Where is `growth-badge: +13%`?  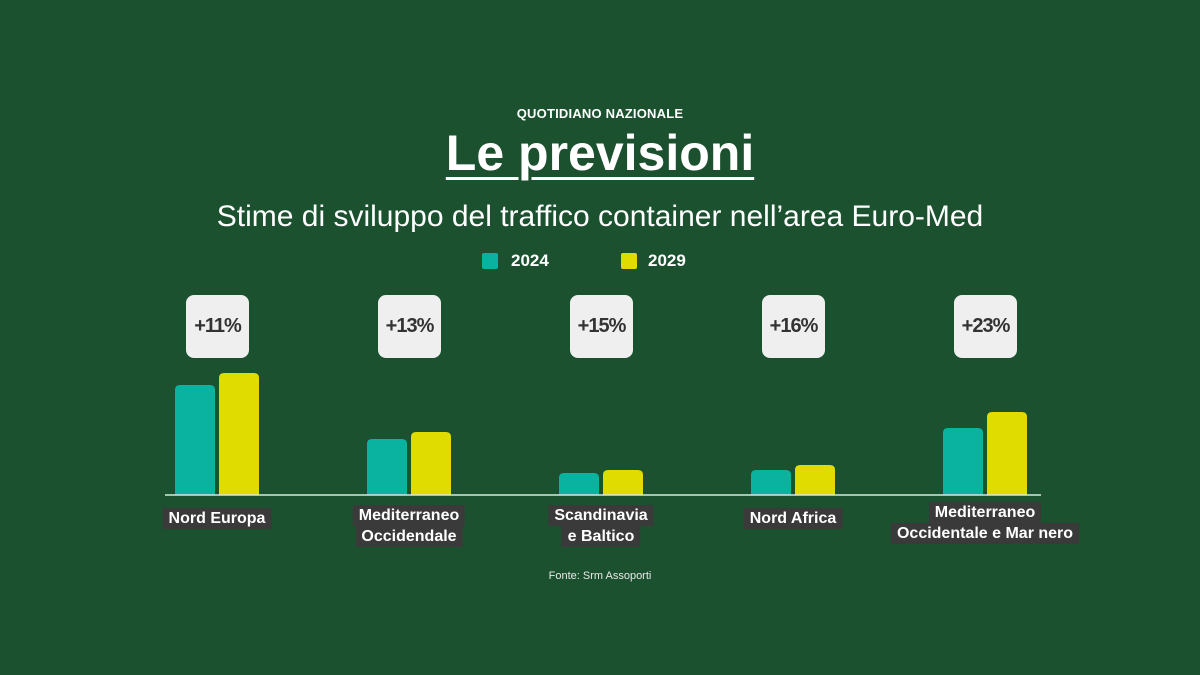 growth-badge: +13% is located at coordinates (409, 326).